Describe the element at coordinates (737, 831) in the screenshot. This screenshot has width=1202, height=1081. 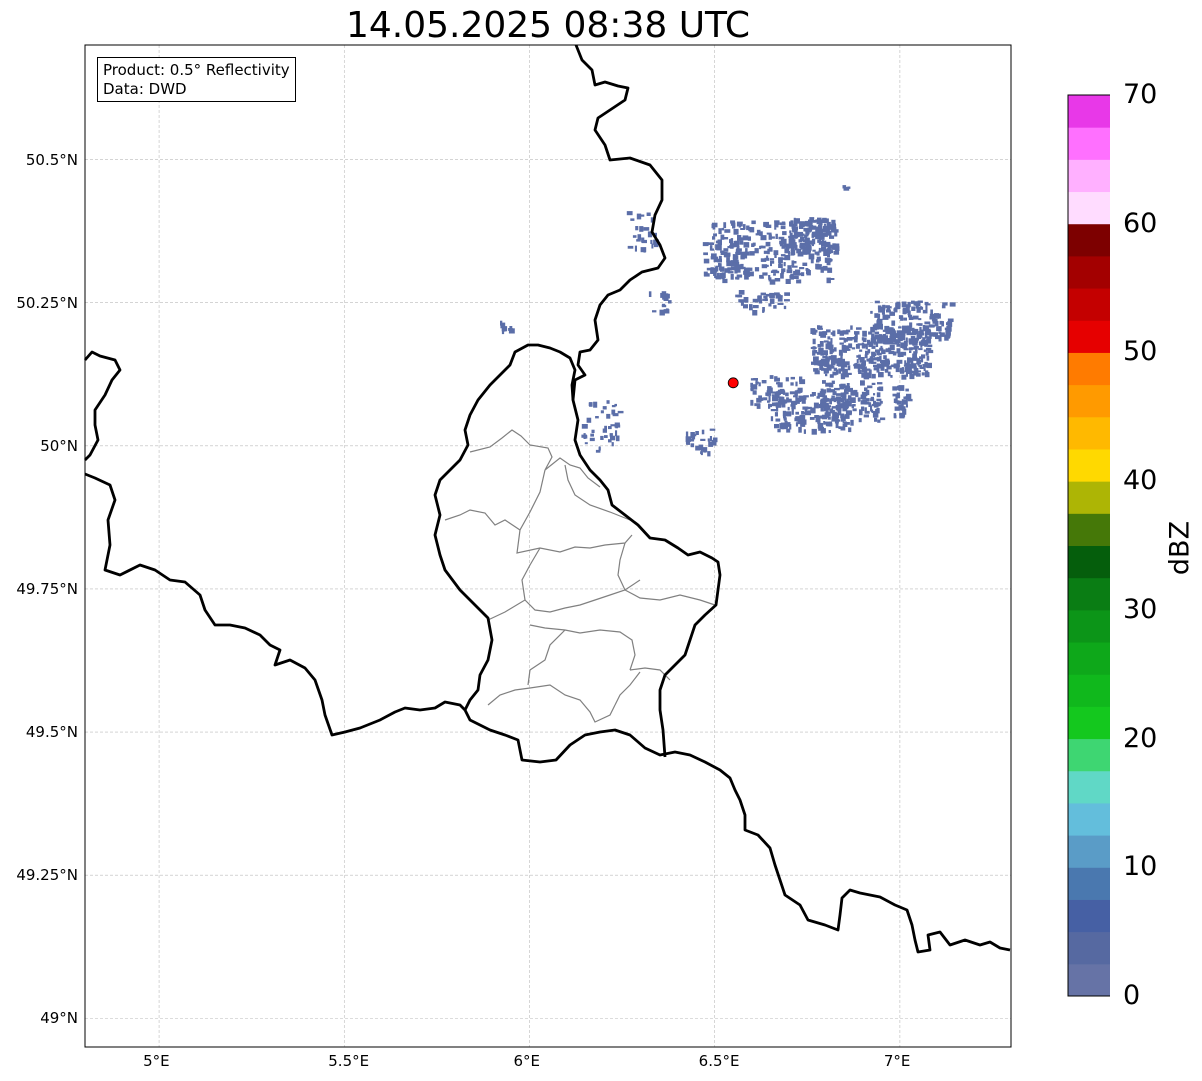
I see `border-france-south` at that location.